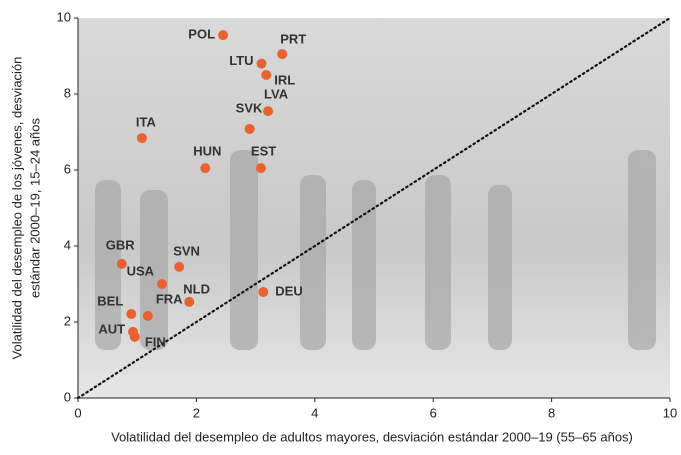  Describe the element at coordinates (201, 34) in the screenshot. I see `point-label: POL` at that location.